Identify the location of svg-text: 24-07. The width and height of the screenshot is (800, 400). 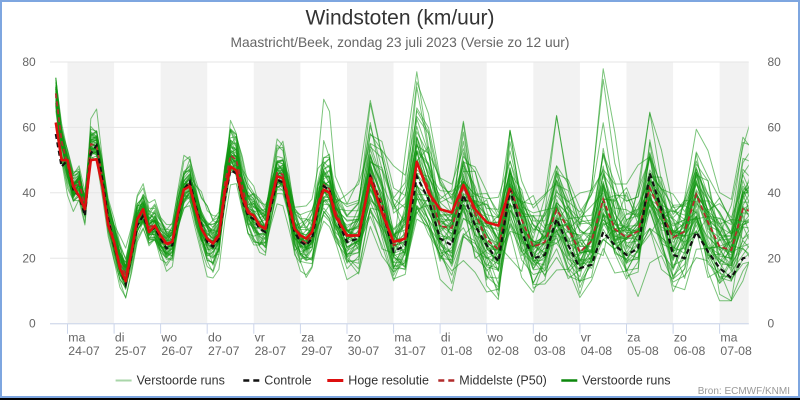
(84, 351).